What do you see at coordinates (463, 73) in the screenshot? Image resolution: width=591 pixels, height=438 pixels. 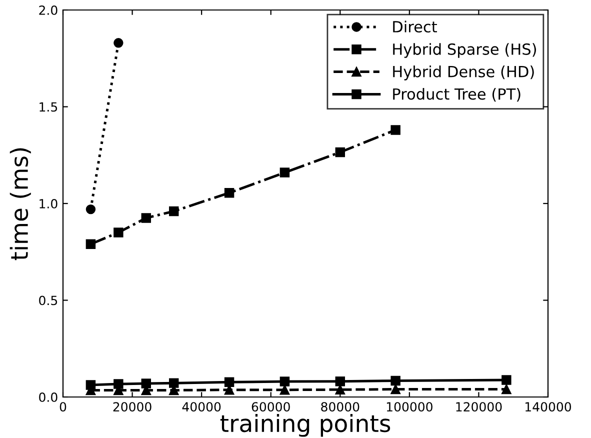 I see `legend-label: Hybrid Dense (HD)` at bounding box center [463, 73].